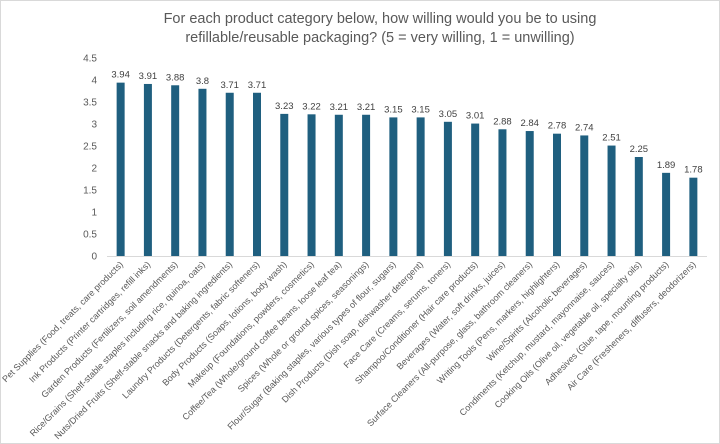 The height and width of the screenshot is (444, 720). Describe the element at coordinates (94, 81) in the screenshot. I see `y-tick-label: 4` at that location.